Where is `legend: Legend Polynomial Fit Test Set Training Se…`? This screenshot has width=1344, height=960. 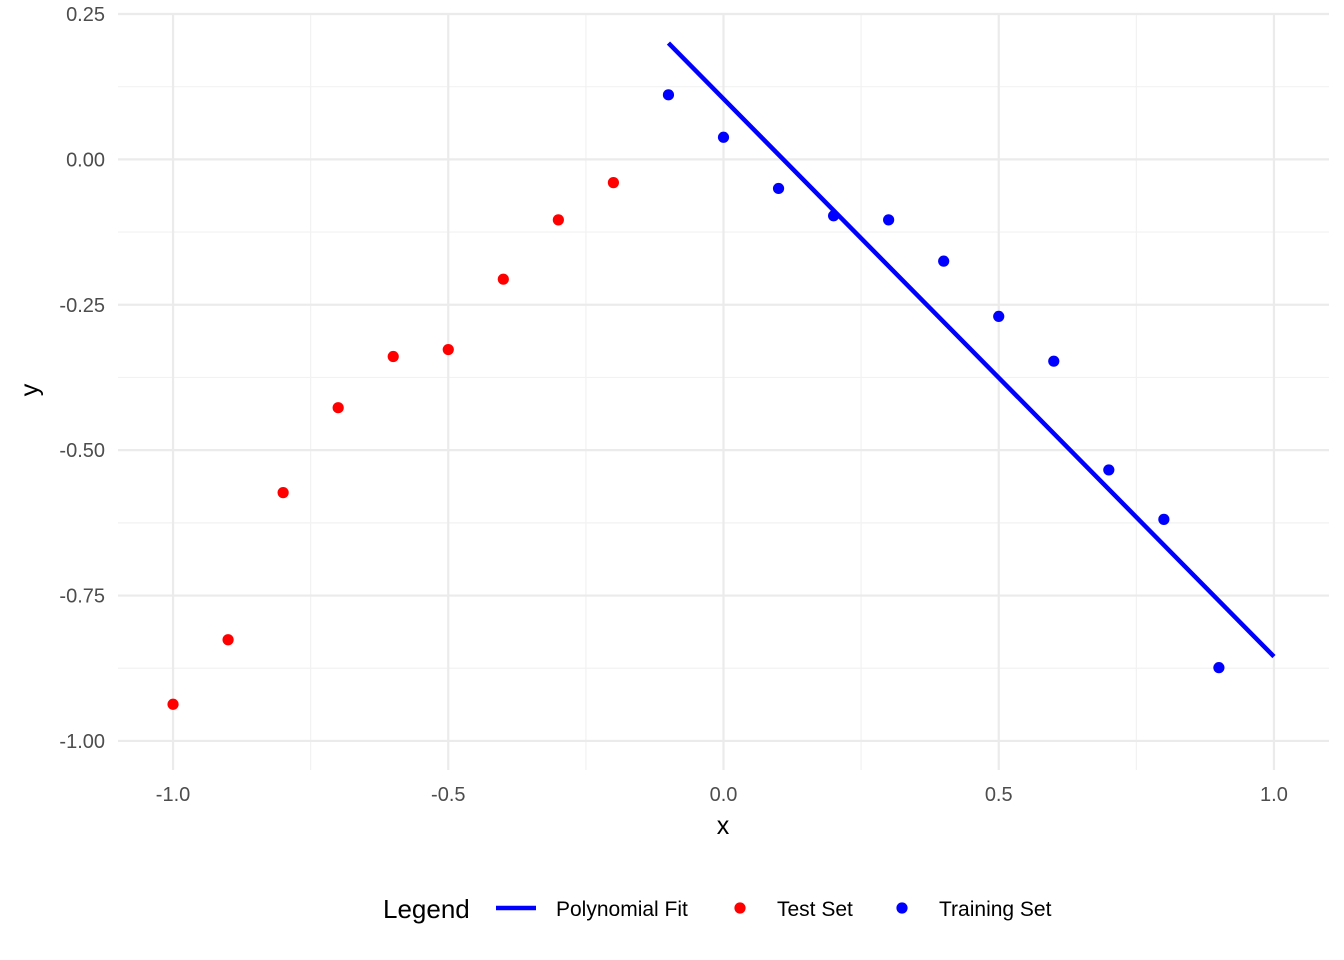 legend: Legend Polynomial Fit Test Set Training Se… is located at coordinates (717, 909).